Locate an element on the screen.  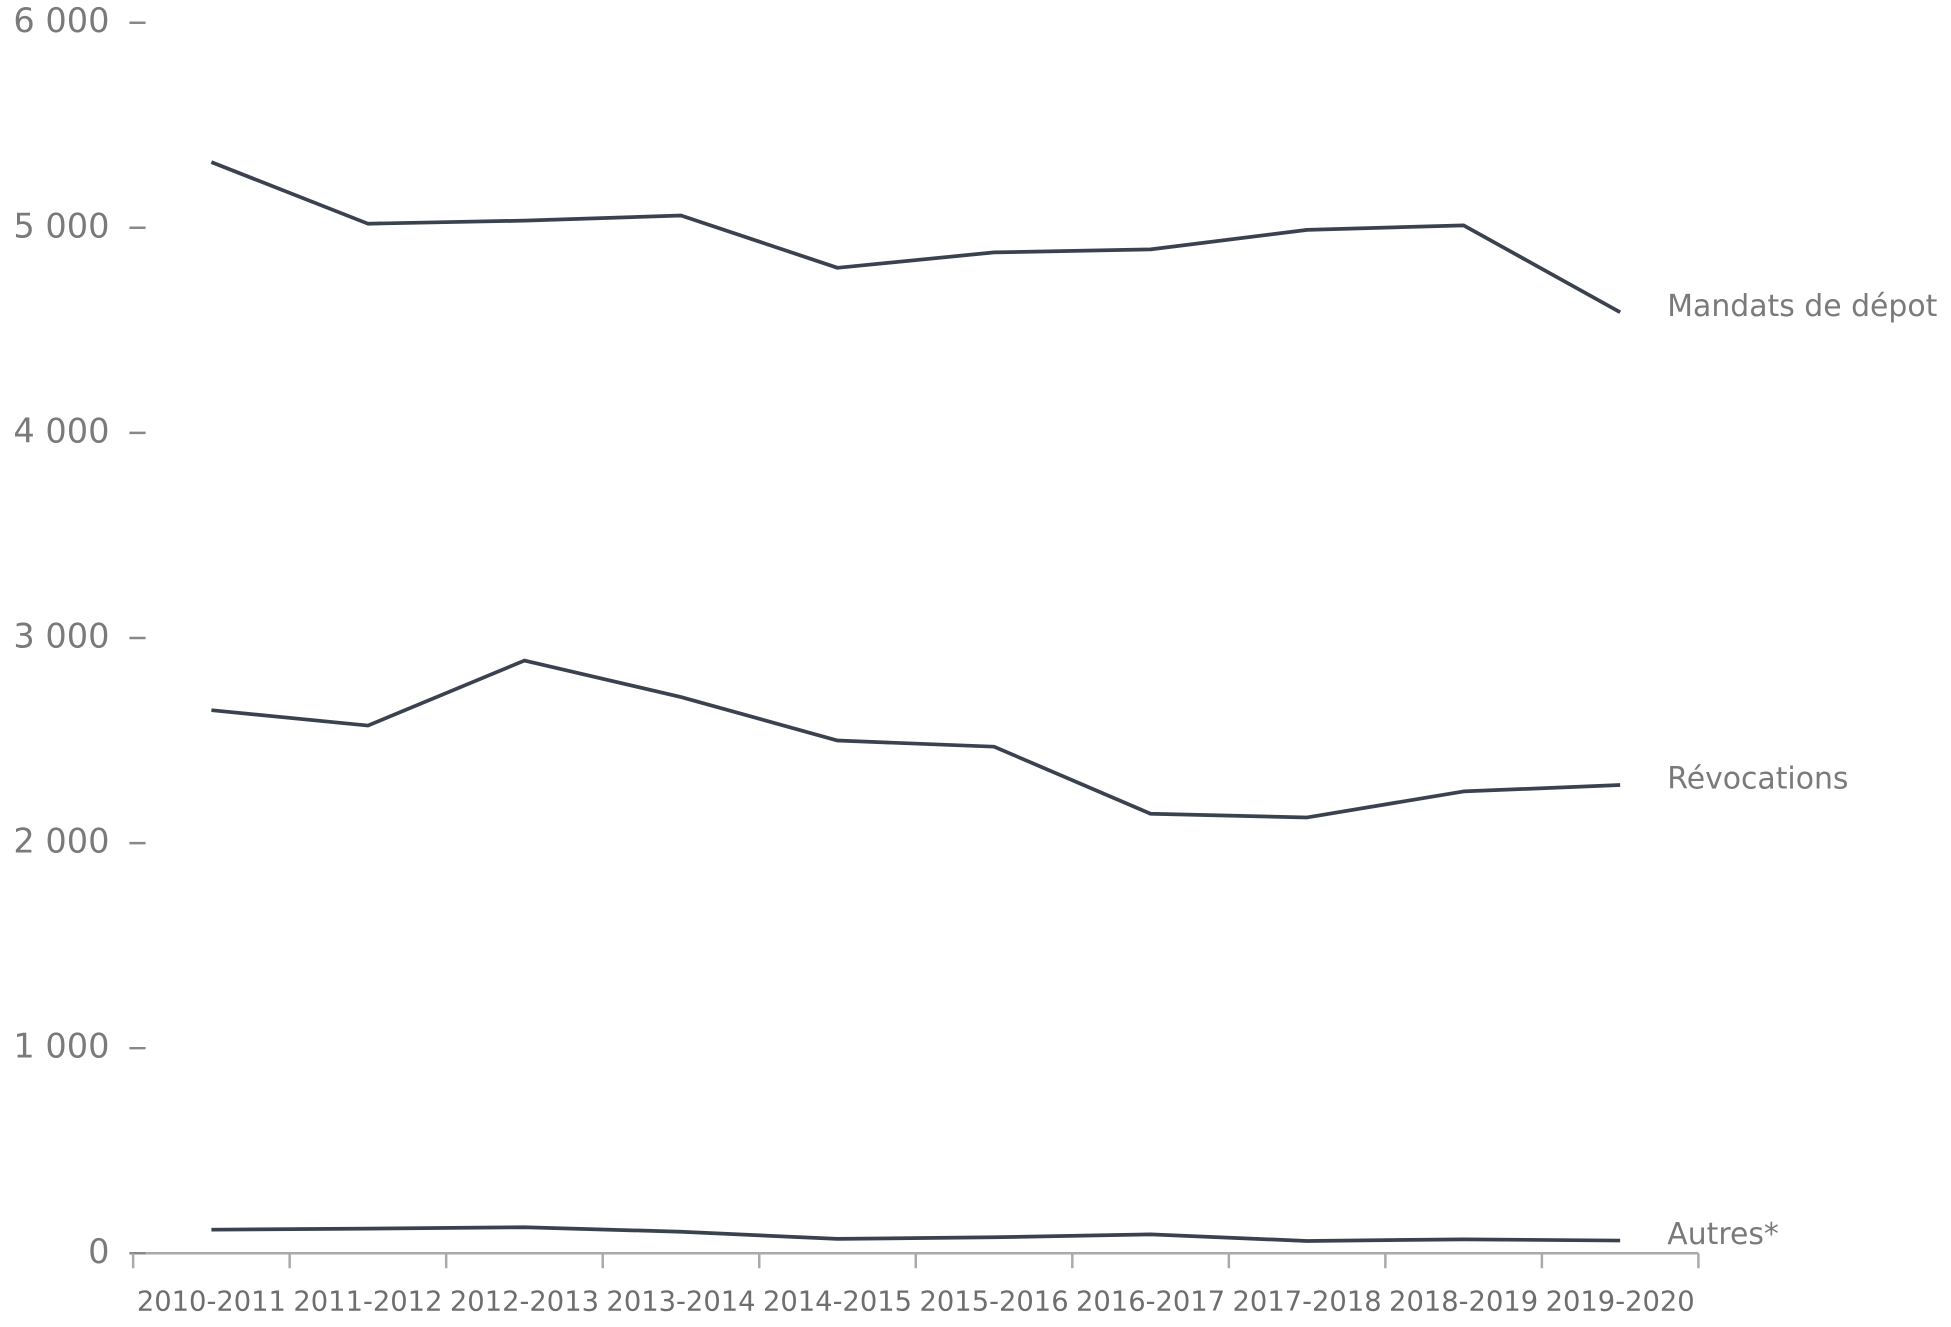
x-tick-label: 2014-2015 is located at coordinates (837, 1302).